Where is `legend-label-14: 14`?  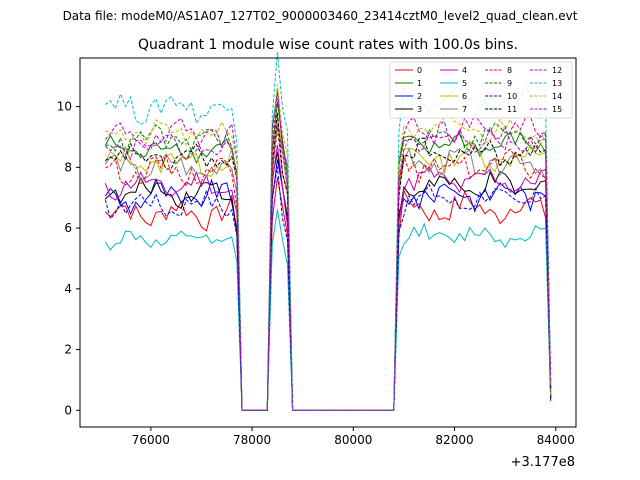 legend-label-14: 14 is located at coordinates (557, 96).